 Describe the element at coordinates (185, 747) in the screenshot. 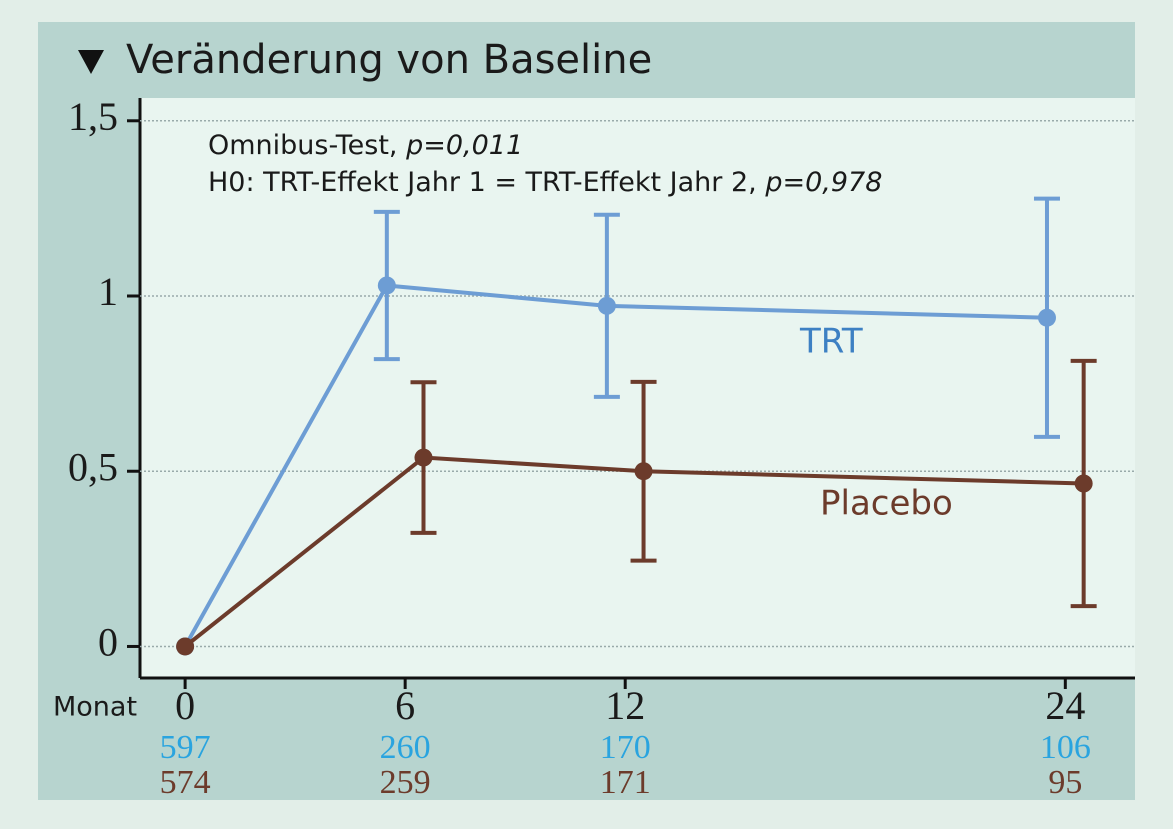

I see `at-risk-count: 597` at that location.